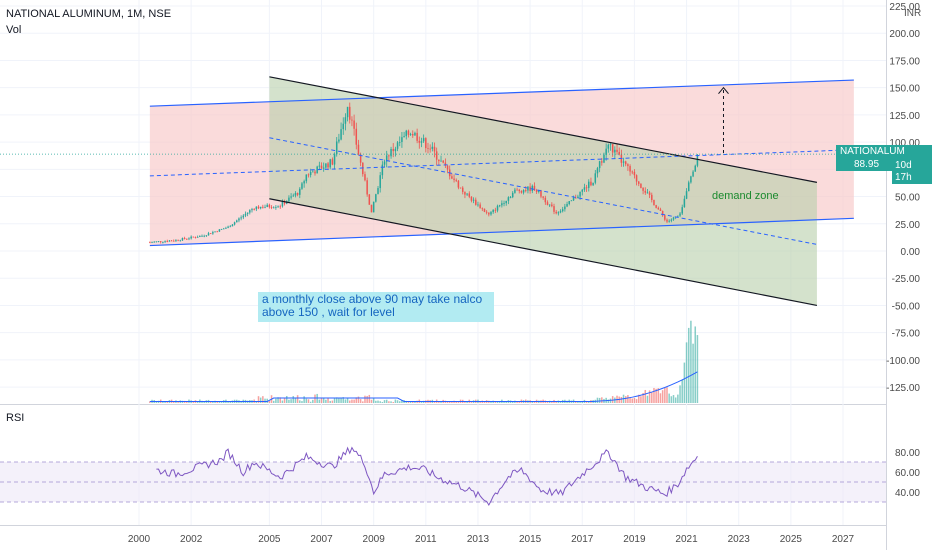  I want to click on price-tick-label: 50.00, so click(907, 198).